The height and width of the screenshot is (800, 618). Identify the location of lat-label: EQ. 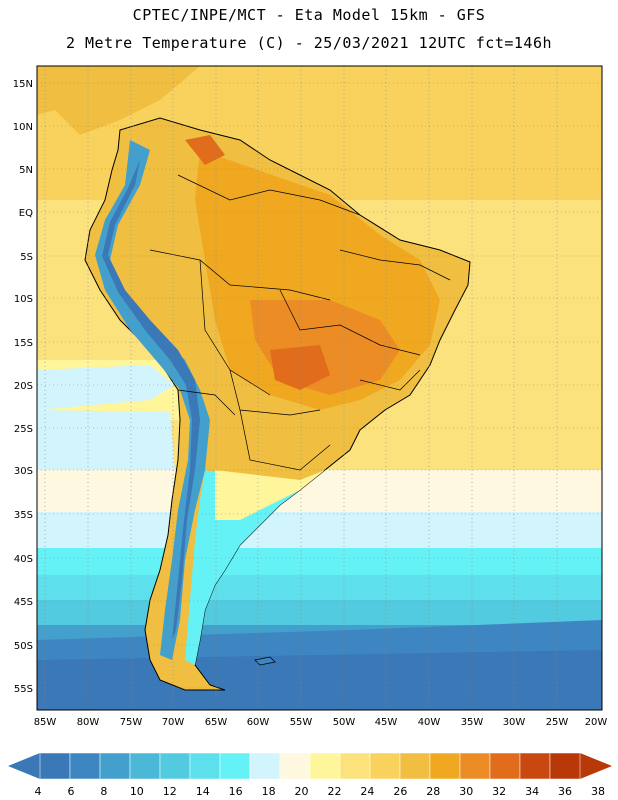
(26, 213).